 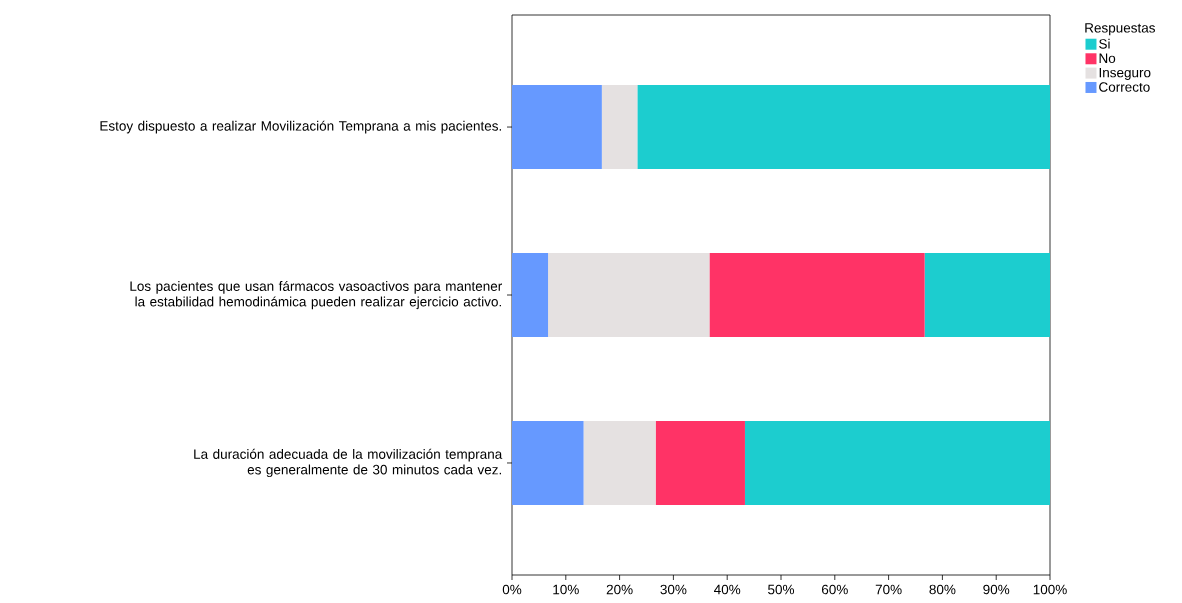 I want to click on y-tick-label: Estoy dispuesto a realizar Movilización Temprana a mis pacientes., so click(x=300, y=127).